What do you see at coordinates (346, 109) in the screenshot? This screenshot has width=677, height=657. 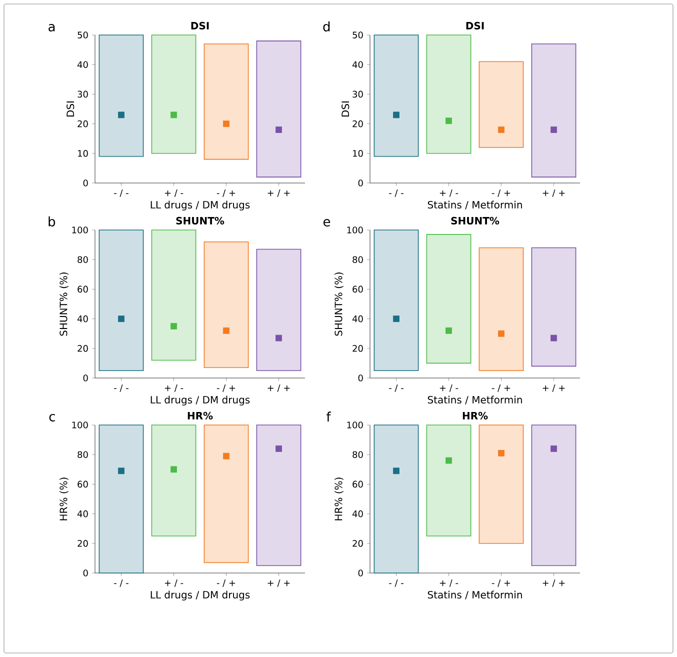 I see `y-axis-title: DSI` at bounding box center [346, 109].